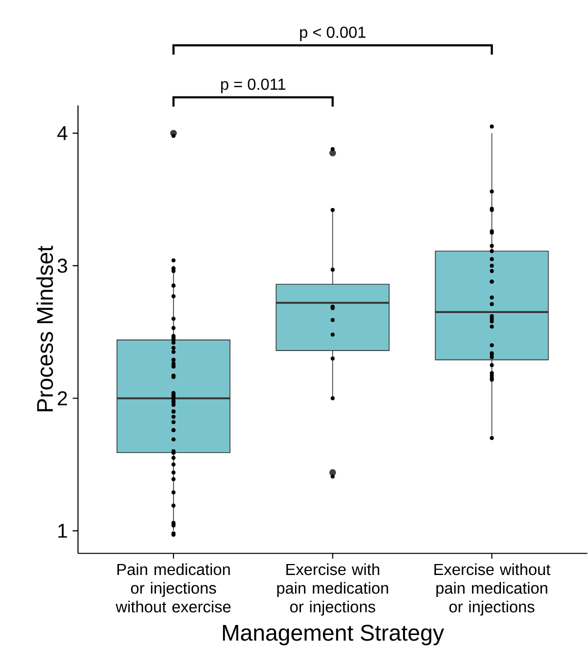 This screenshot has height=672, width=588. What do you see at coordinates (333, 635) in the screenshot?
I see `x-axis-title: Management Strategy` at bounding box center [333, 635].